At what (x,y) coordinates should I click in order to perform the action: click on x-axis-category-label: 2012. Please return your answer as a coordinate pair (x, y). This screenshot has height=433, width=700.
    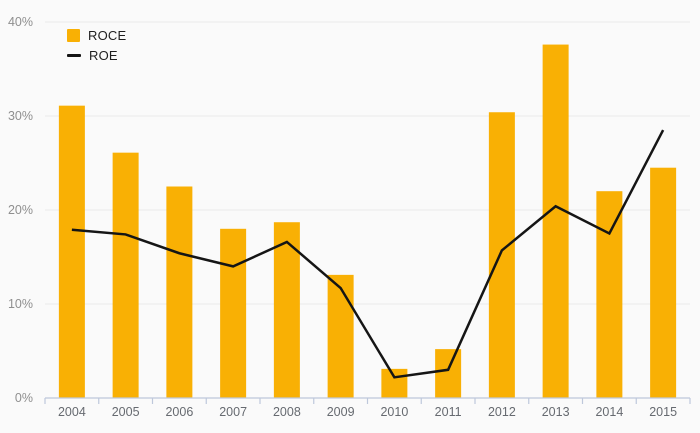
    Looking at the image, I should click on (502, 412).